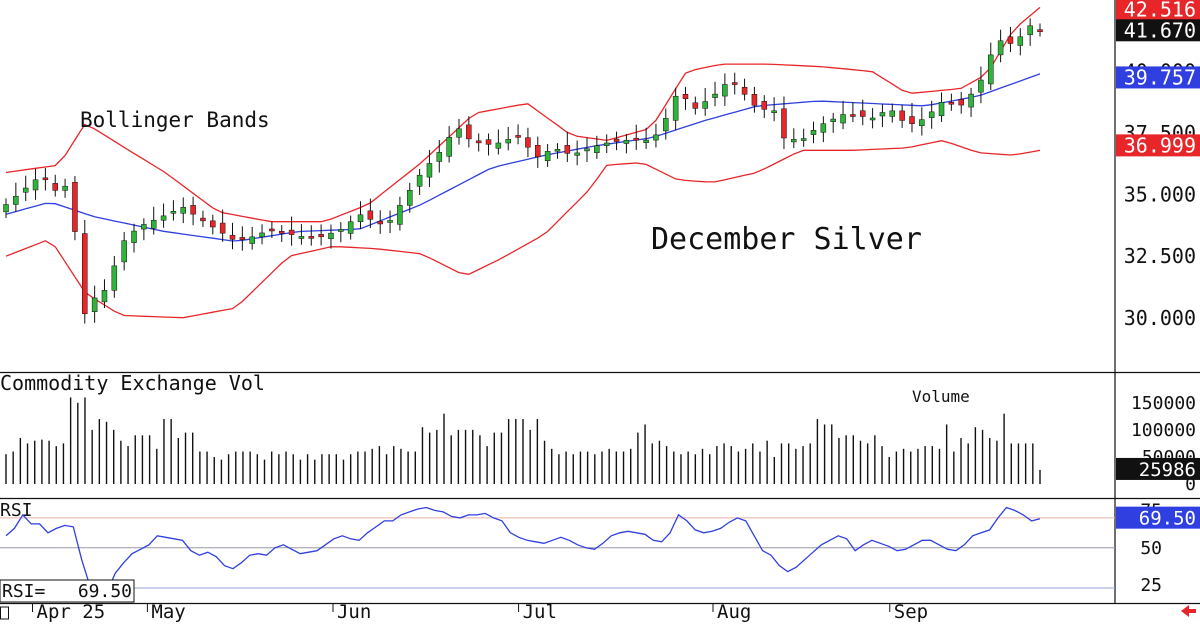 The height and width of the screenshot is (628, 1200). I want to click on volume-panel-title: Commodity Exchange Vol, so click(132, 383).